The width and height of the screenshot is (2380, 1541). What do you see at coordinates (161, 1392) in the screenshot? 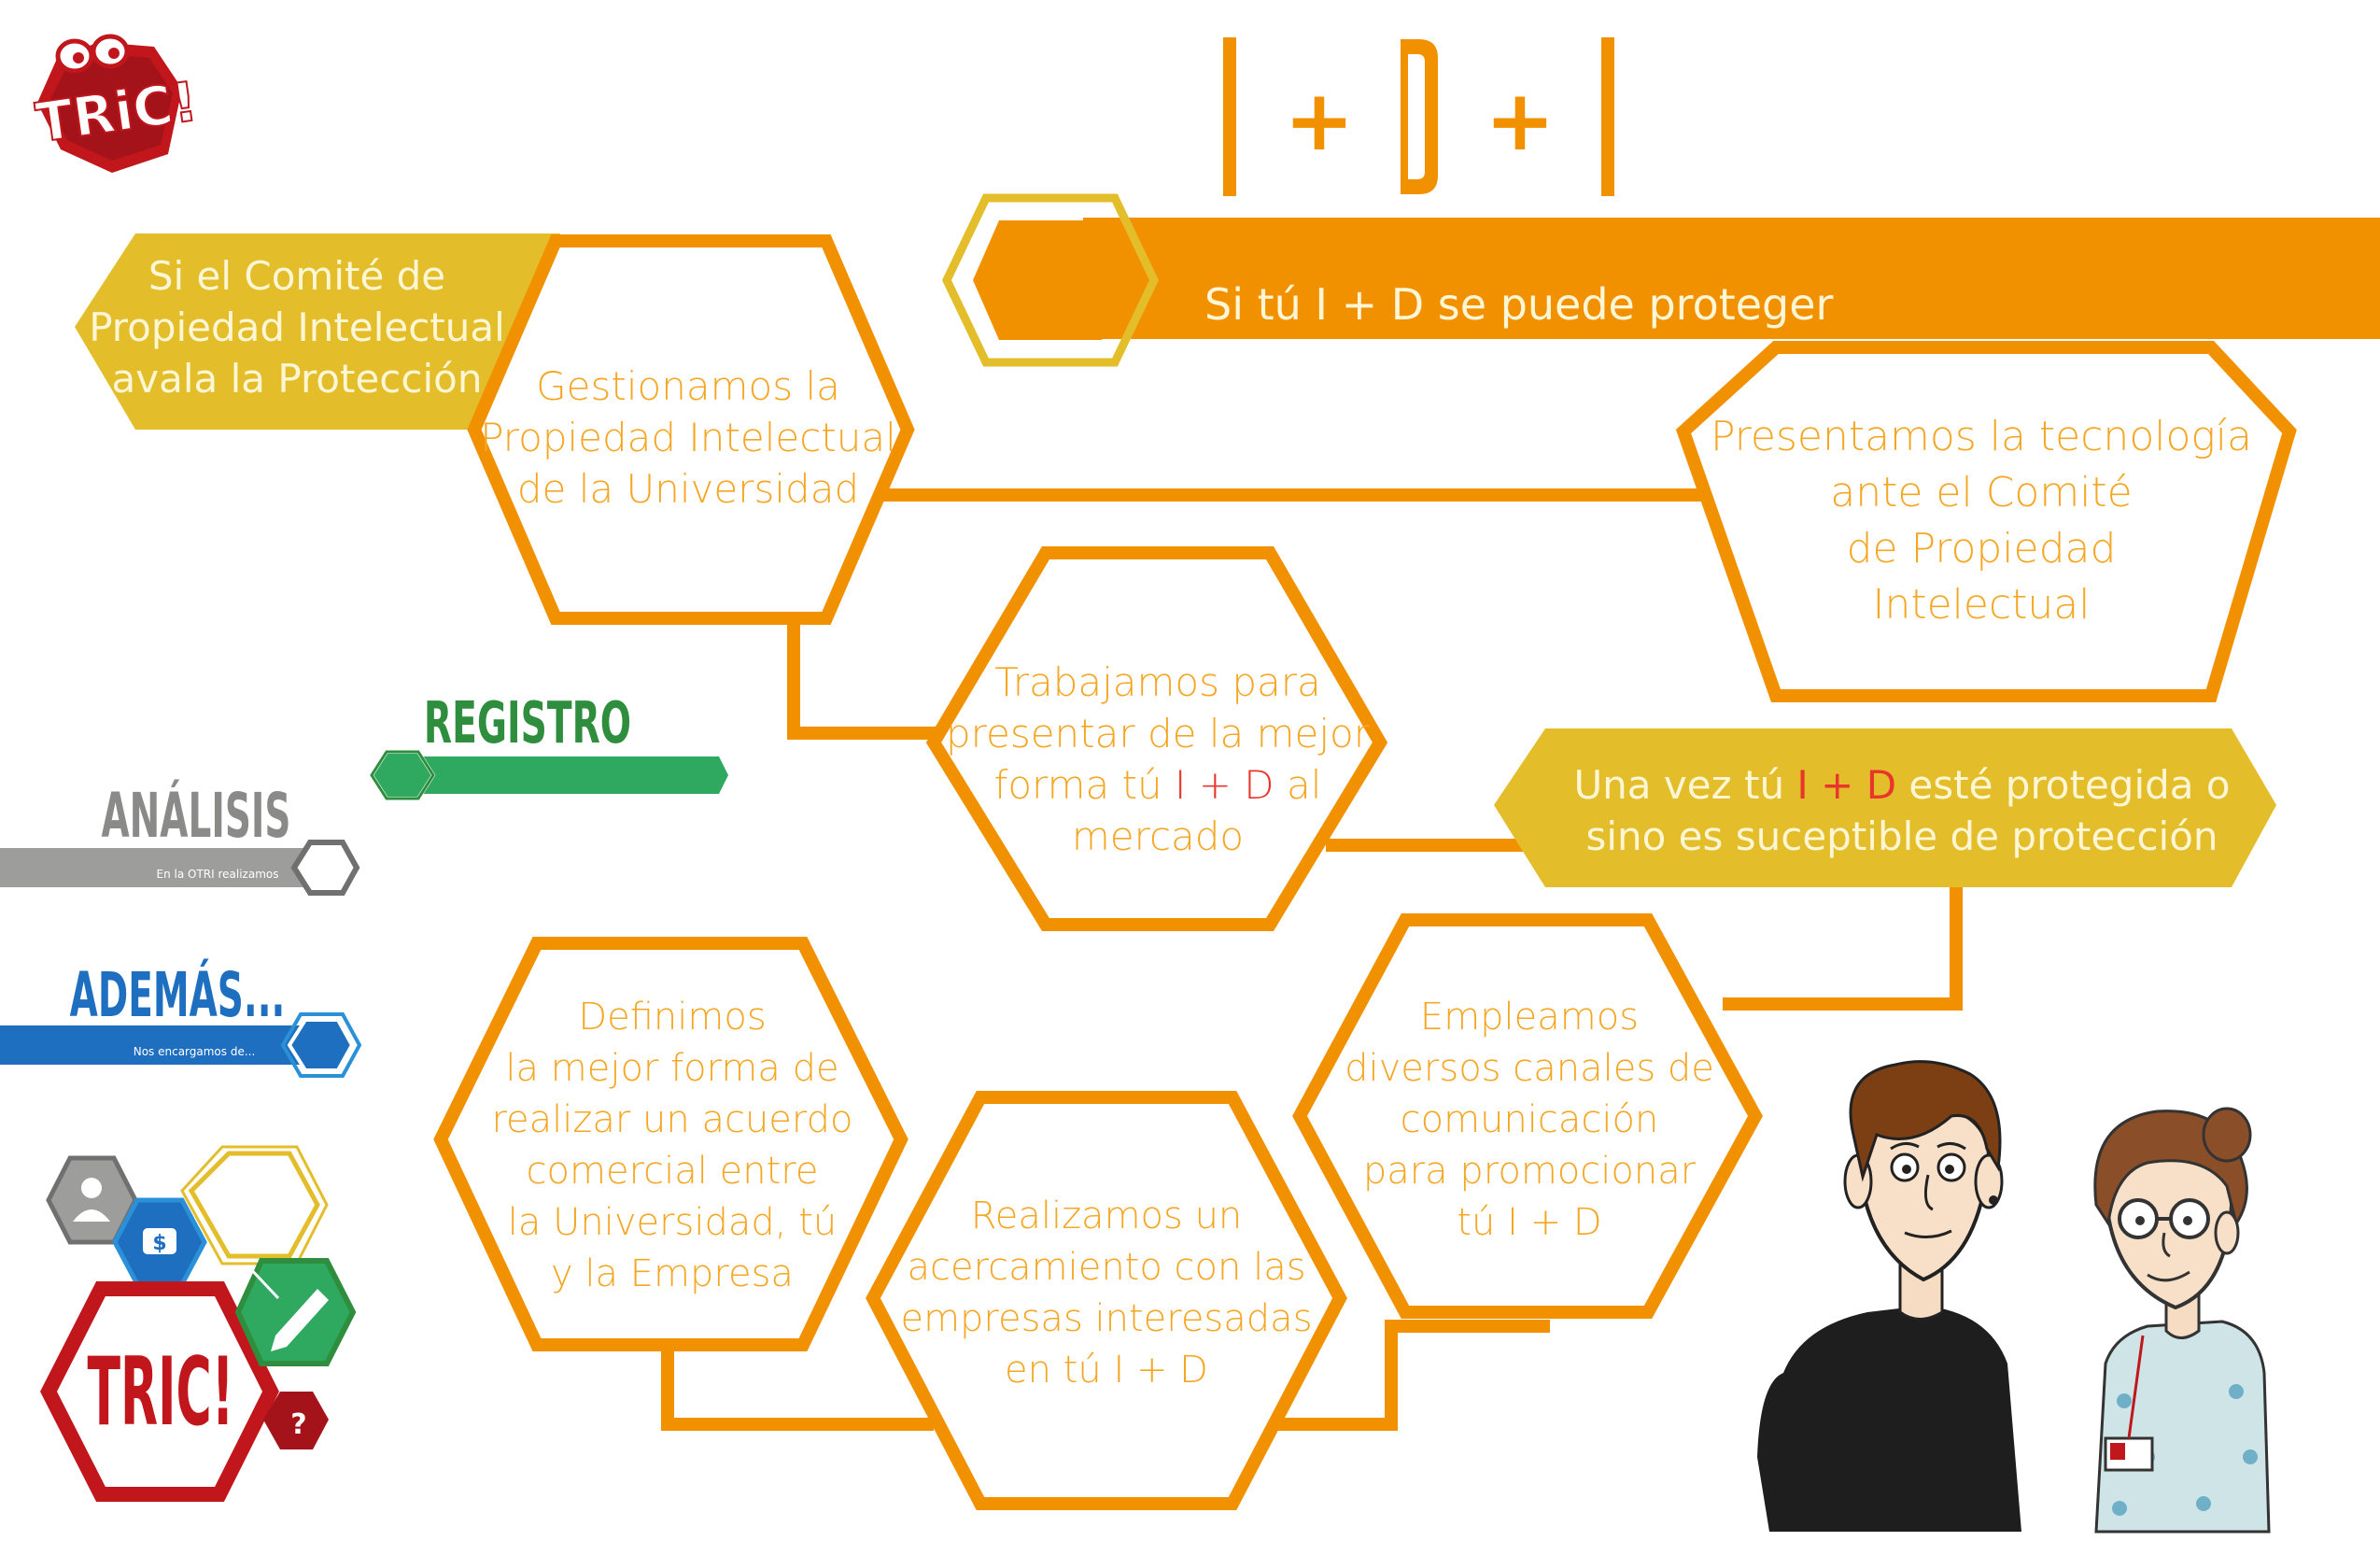
I see `bottom-tric-text: TRIC!` at bounding box center [161, 1392].